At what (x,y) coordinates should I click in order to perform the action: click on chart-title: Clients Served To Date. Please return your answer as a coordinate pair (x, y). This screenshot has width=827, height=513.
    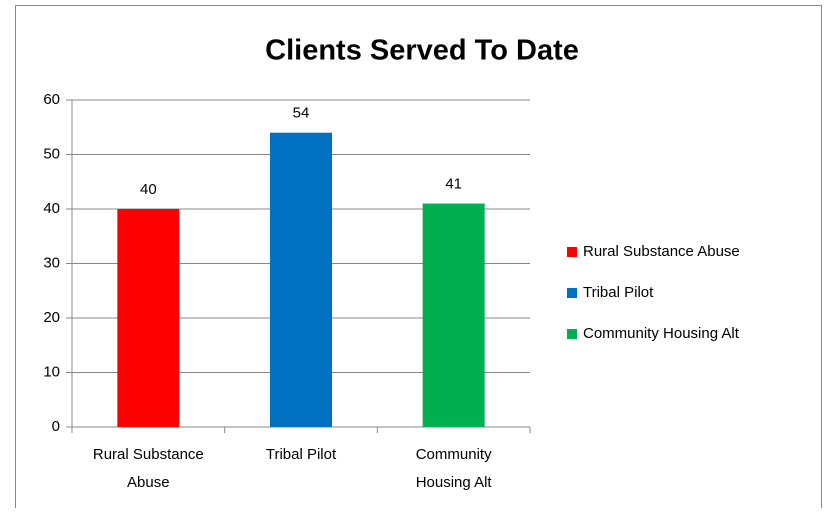
    Looking at the image, I should click on (422, 51).